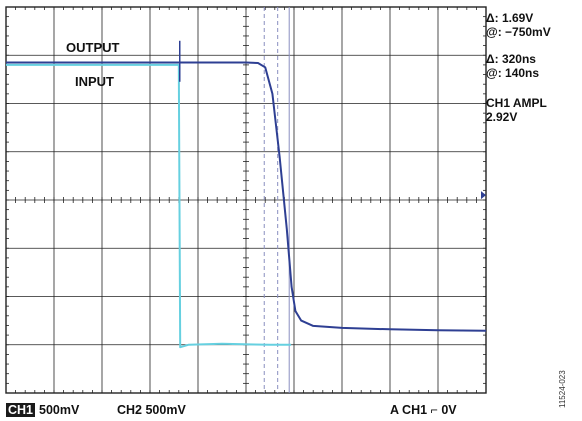 This screenshot has width=582, height=421. I want to click on amplitude-label: CH1 AMPL, so click(516, 103).